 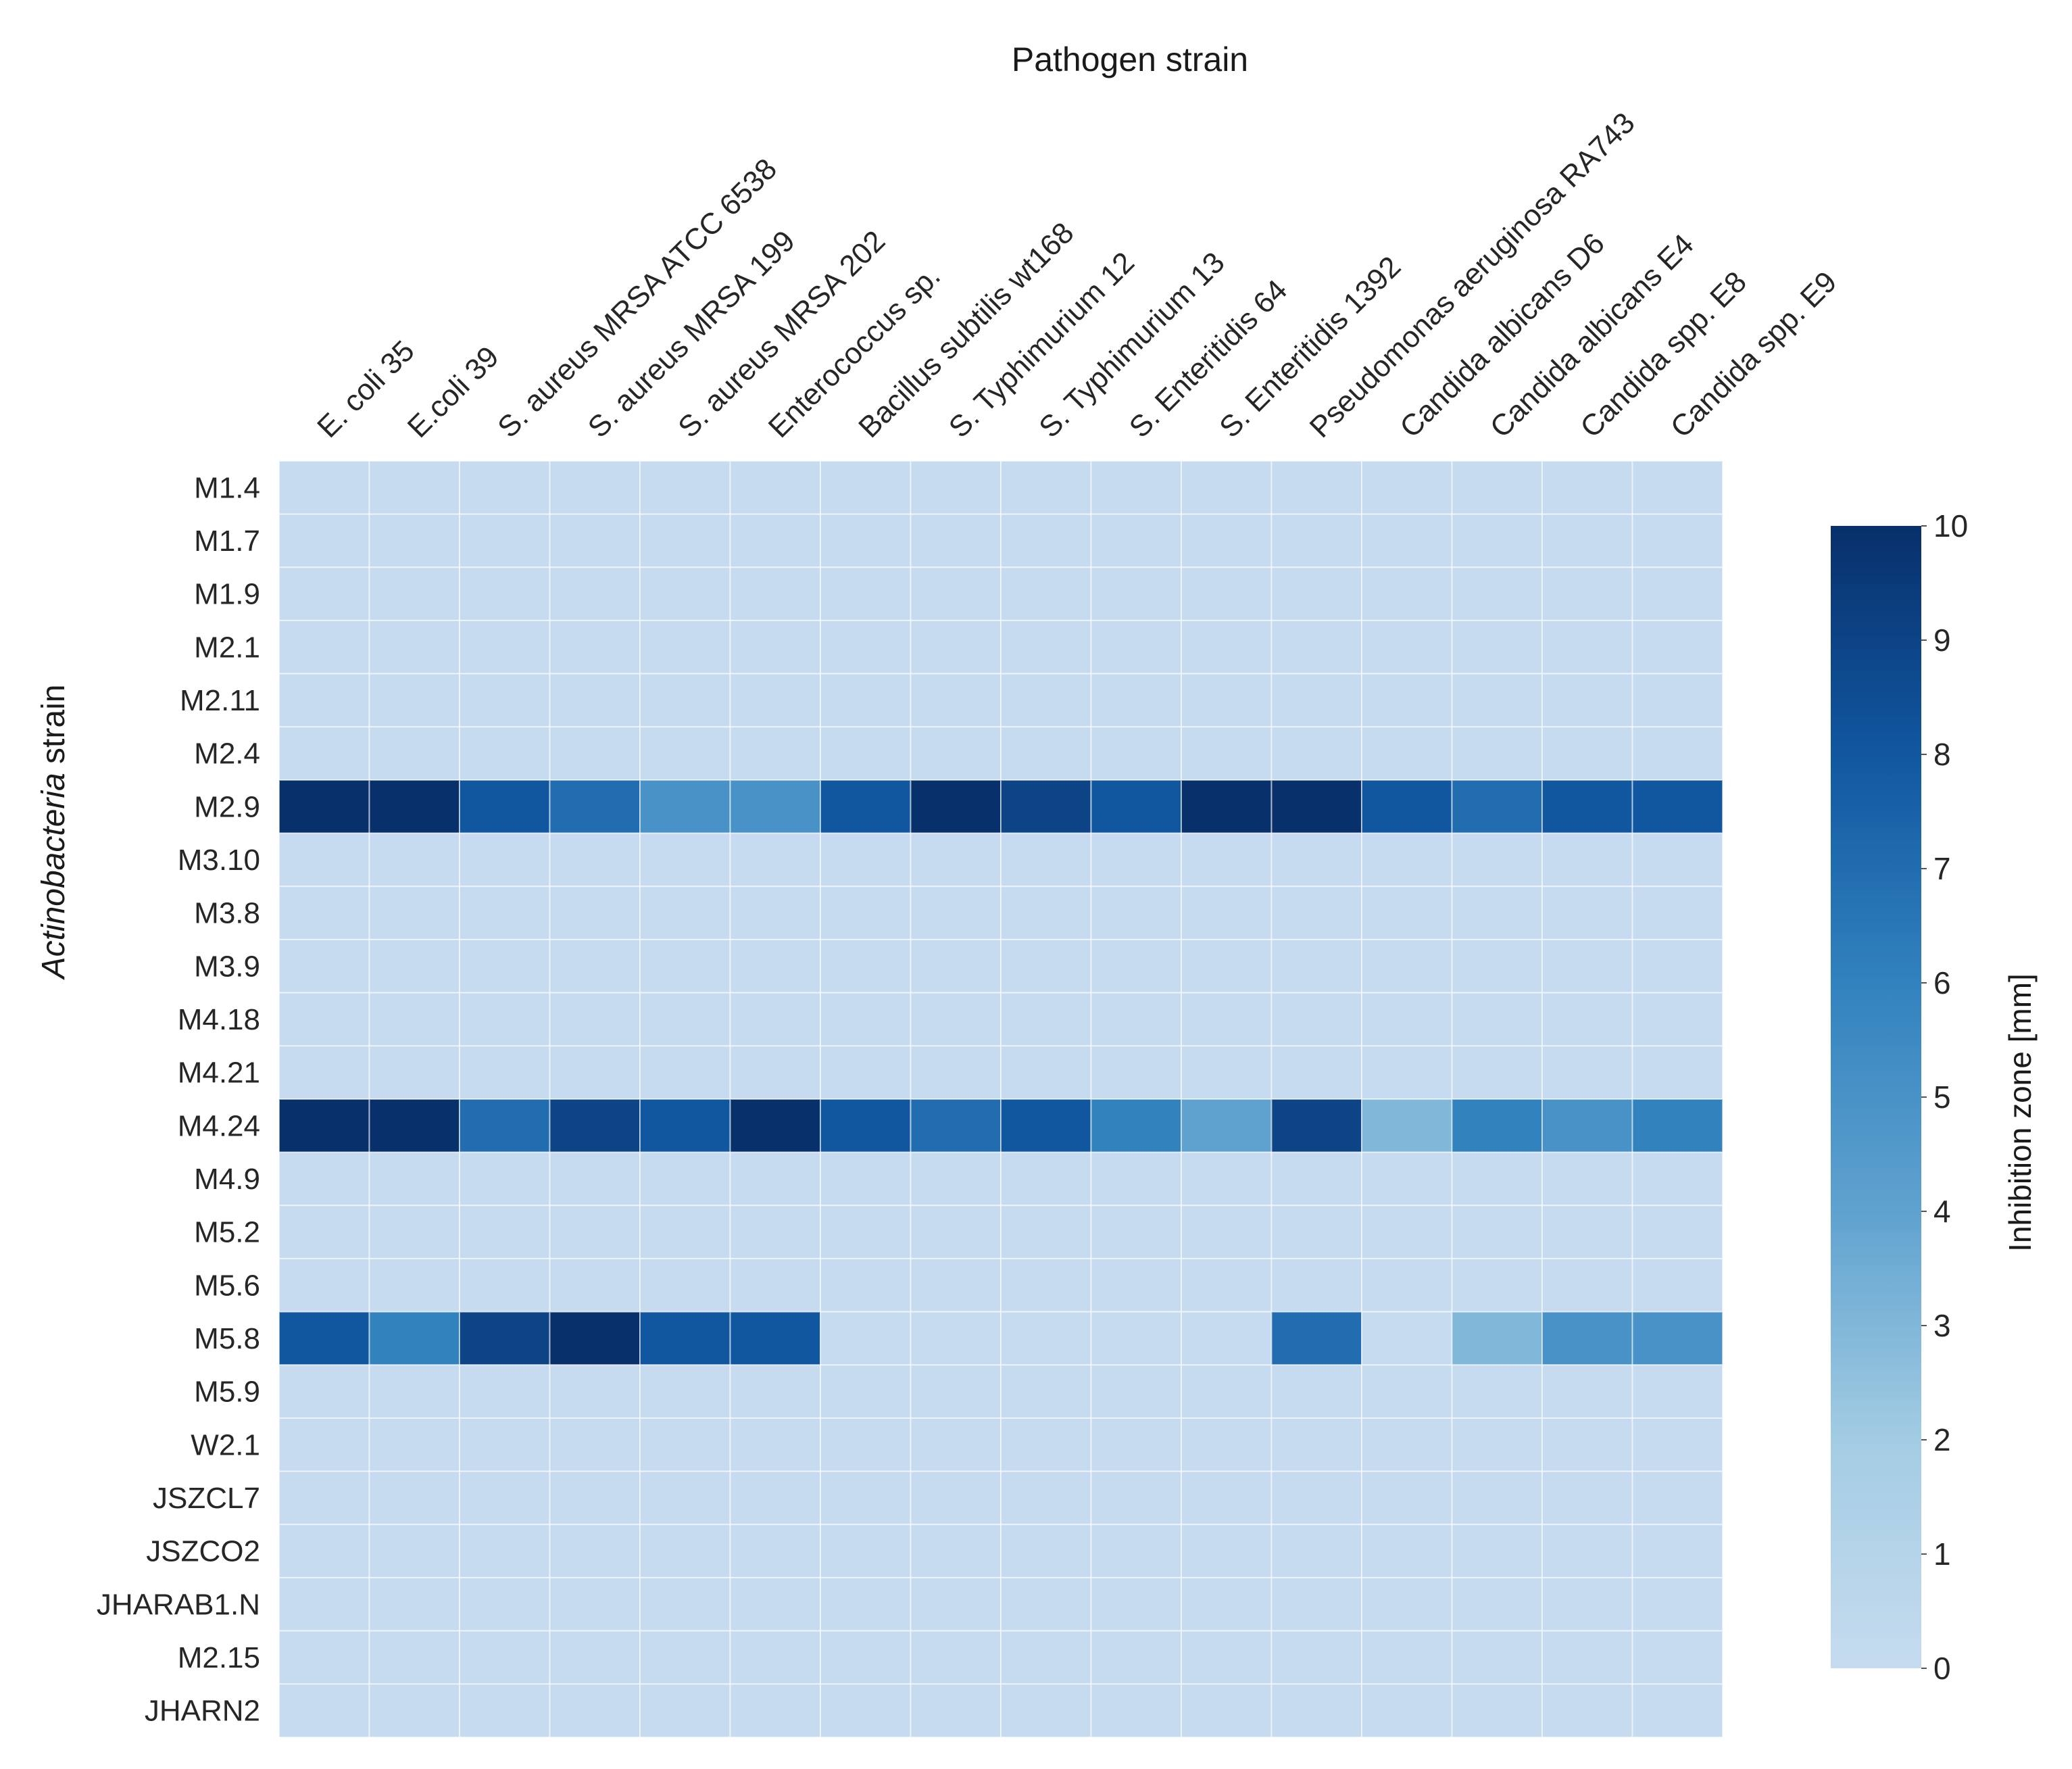 What do you see at coordinates (366, 389) in the screenshot?
I see `column-label: E. coli 35` at bounding box center [366, 389].